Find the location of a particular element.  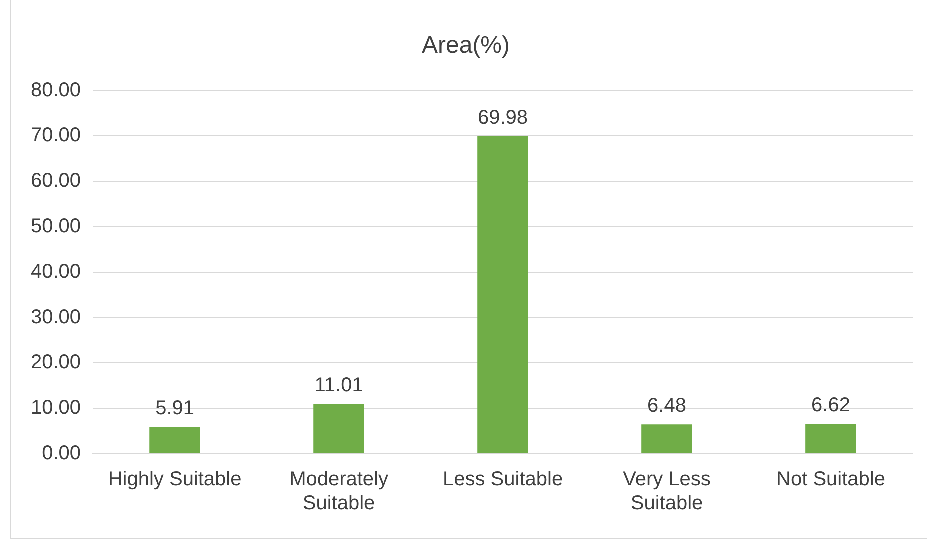

data-label: 6.62 is located at coordinates (831, 405).